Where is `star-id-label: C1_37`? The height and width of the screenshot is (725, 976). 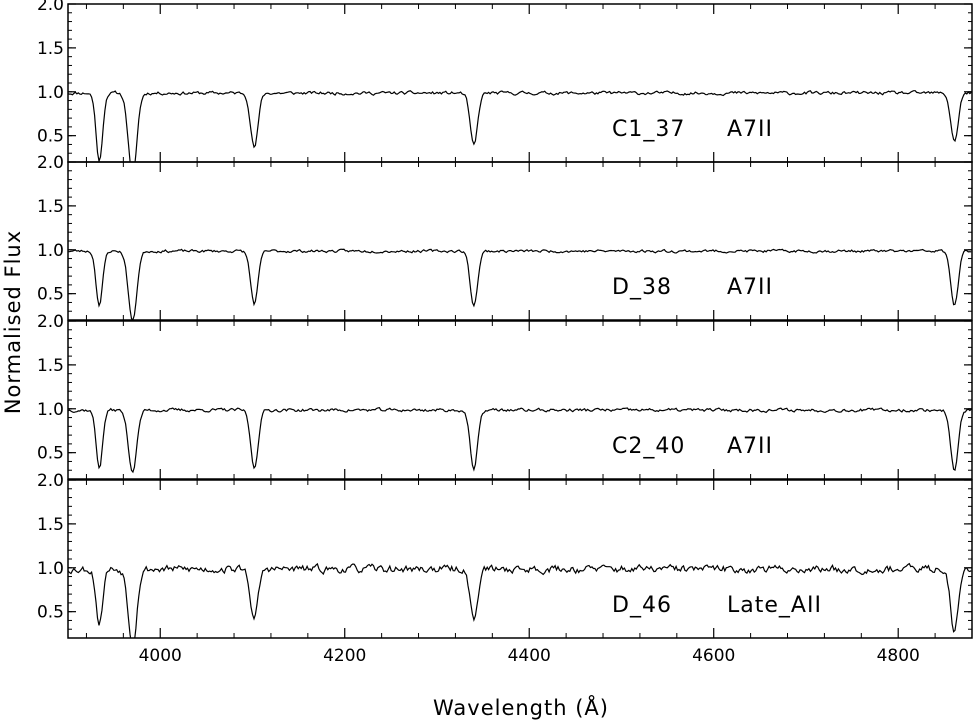 star-id-label: C1_37 is located at coordinates (648, 129).